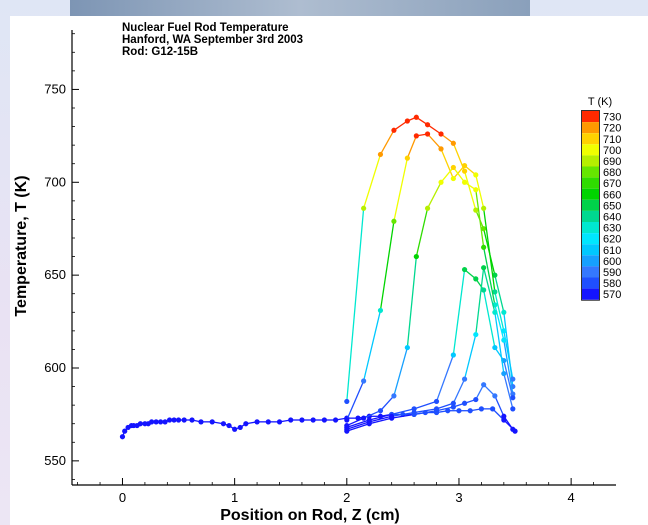 This screenshot has width=648, height=525. What do you see at coordinates (612, 206) in the screenshot?
I see `legend-label: 650` at bounding box center [612, 206].